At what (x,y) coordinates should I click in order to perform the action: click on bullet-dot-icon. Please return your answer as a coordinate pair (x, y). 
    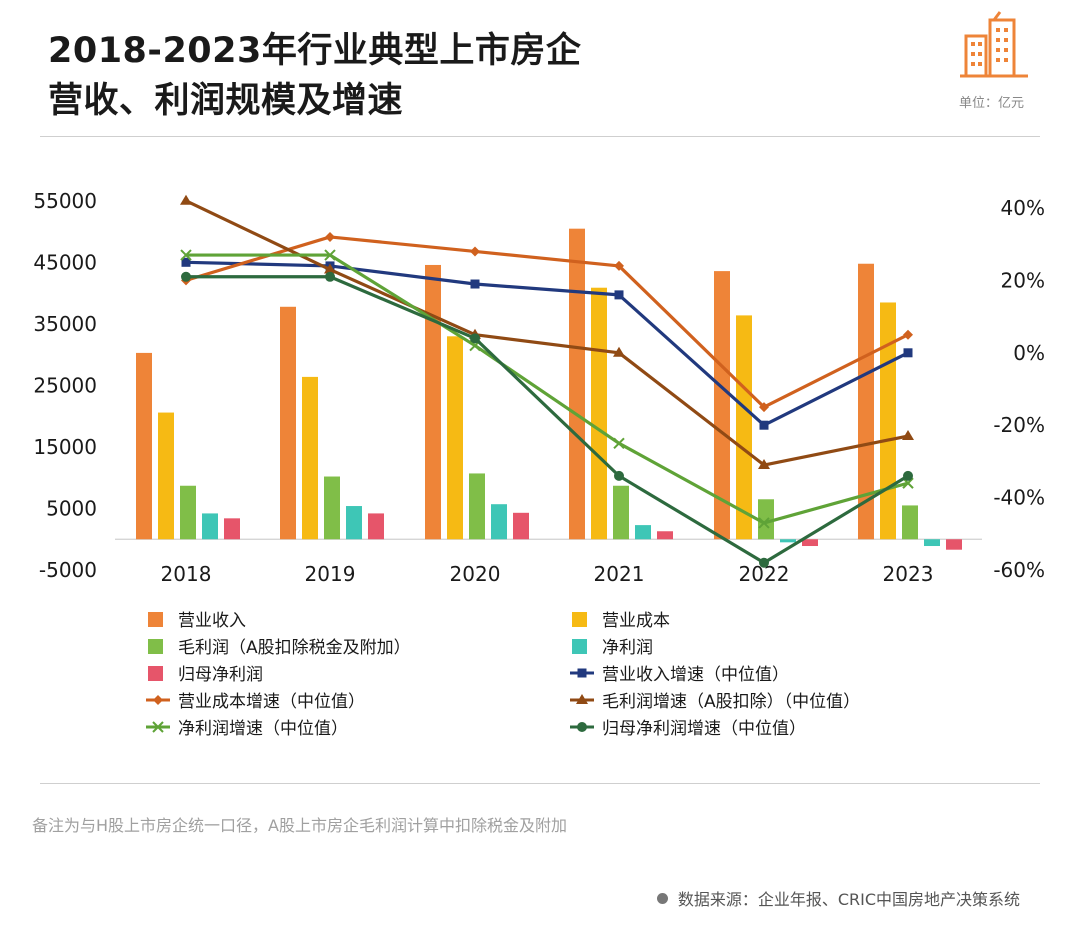
    Looking at the image, I should click on (662, 898).